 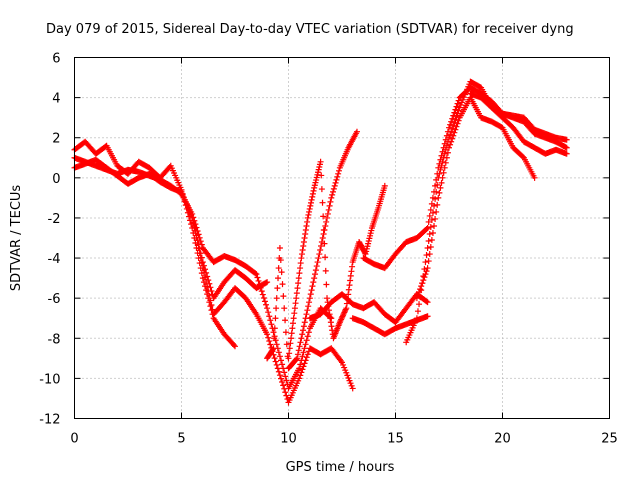 I want to click on x-tick-label: 0, so click(x=74, y=439).